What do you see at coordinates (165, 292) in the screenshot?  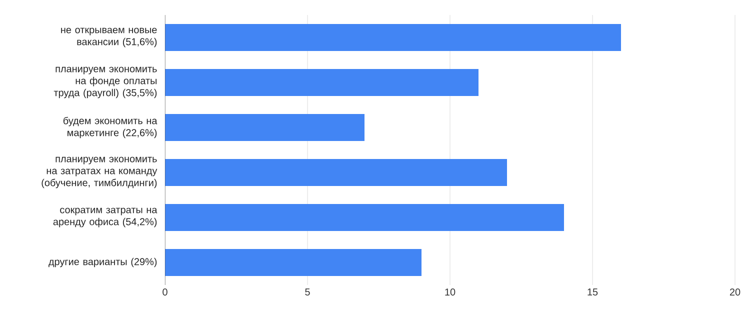 I see `x-tick-label: 0` at bounding box center [165, 292].